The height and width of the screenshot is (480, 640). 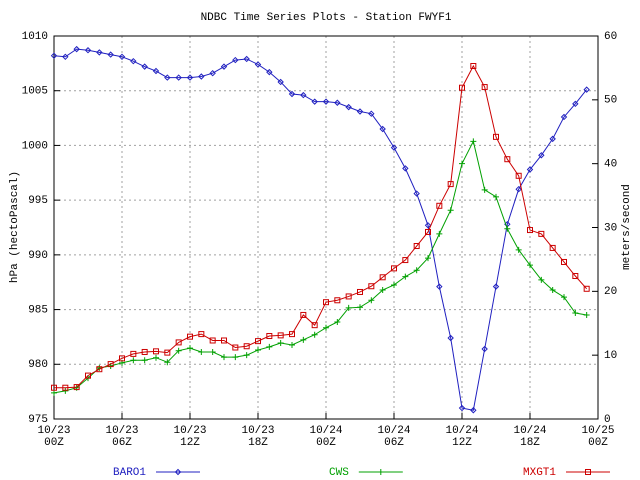 What do you see at coordinates (129, 473) in the screenshot?
I see `legend-label: BARO1` at bounding box center [129, 473].